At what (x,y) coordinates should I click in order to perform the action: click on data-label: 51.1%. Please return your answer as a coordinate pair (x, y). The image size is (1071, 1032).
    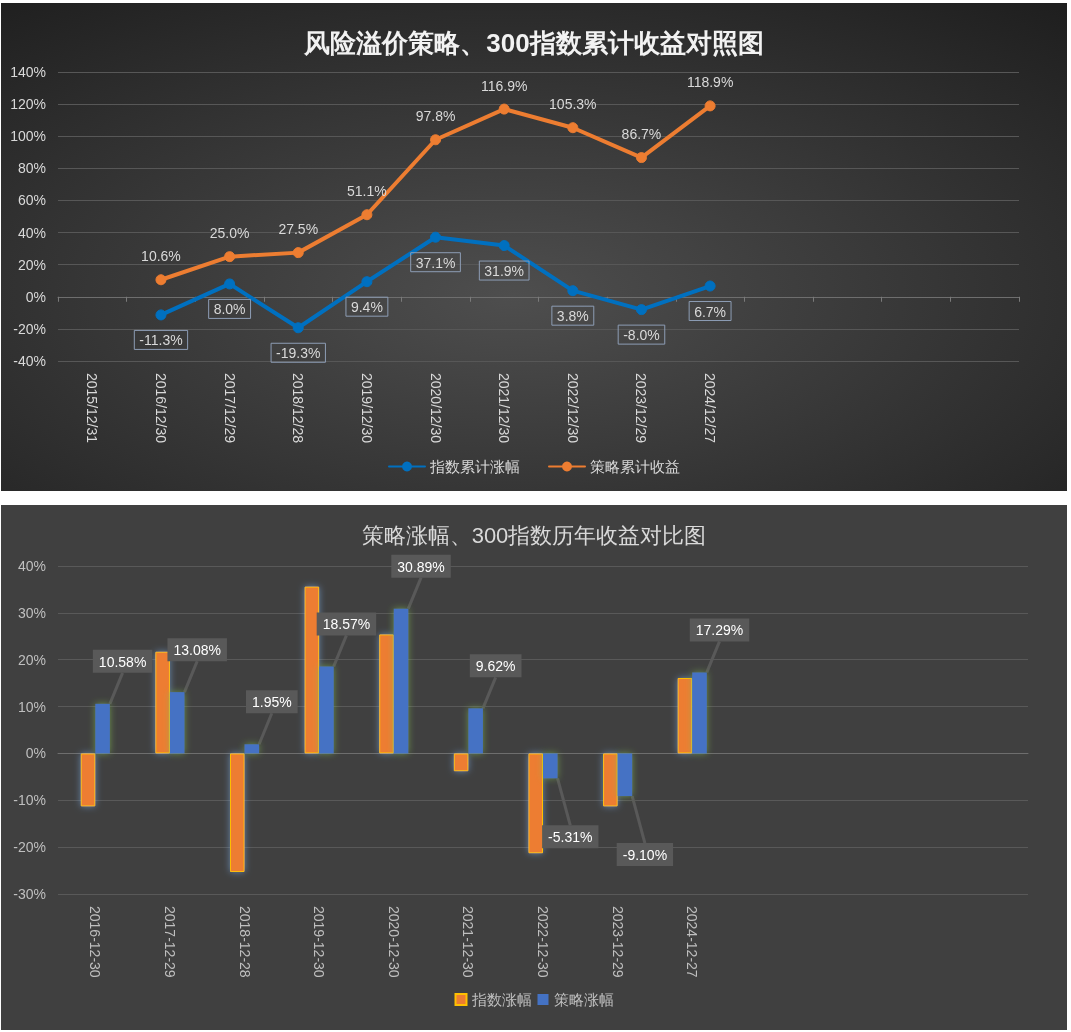
    Looking at the image, I should click on (367, 191).